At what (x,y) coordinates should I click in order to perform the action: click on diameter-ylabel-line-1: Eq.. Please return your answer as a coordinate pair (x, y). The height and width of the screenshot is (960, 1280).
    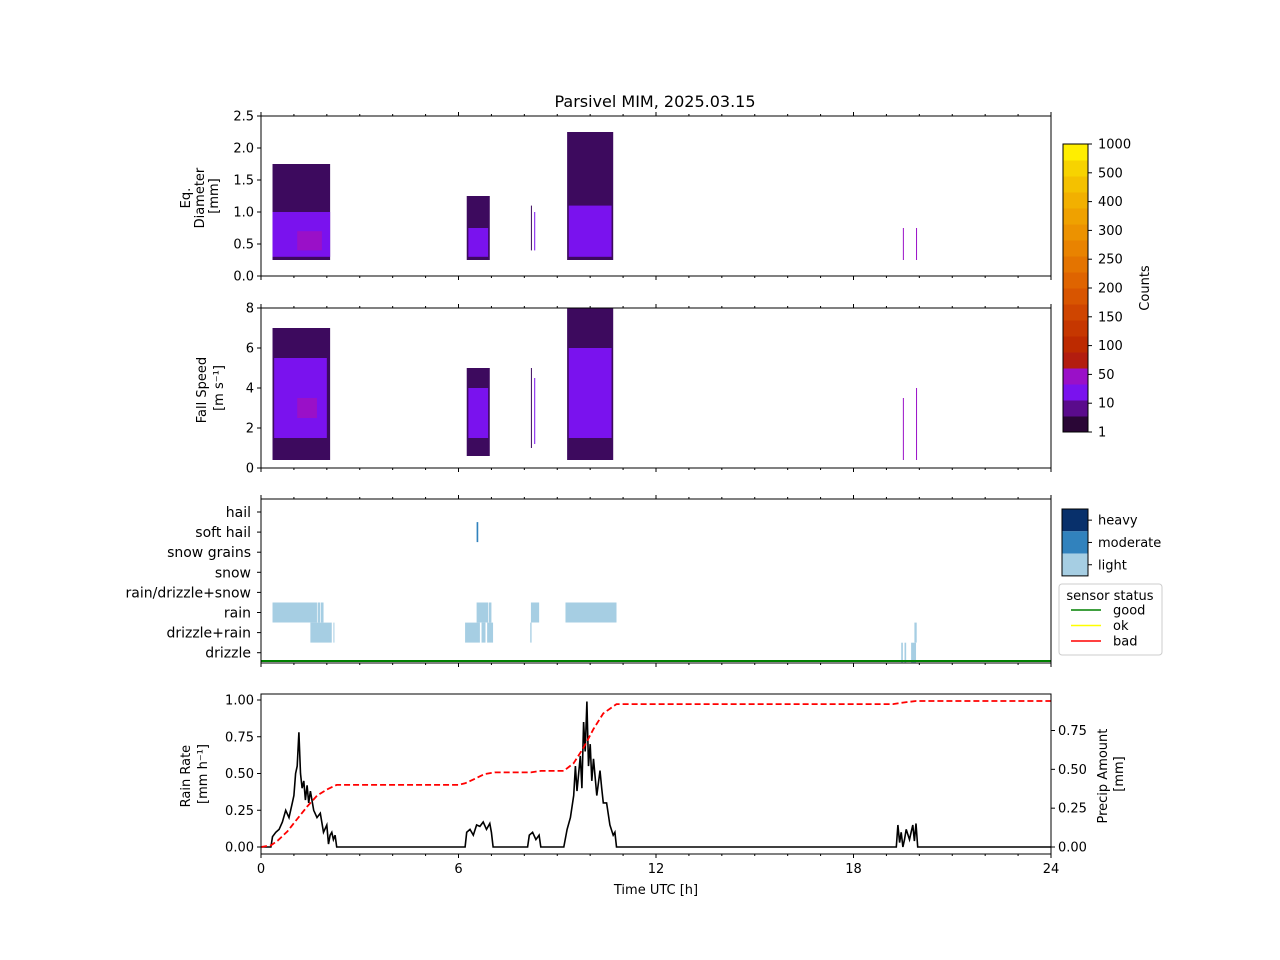
    Looking at the image, I should click on (186, 198).